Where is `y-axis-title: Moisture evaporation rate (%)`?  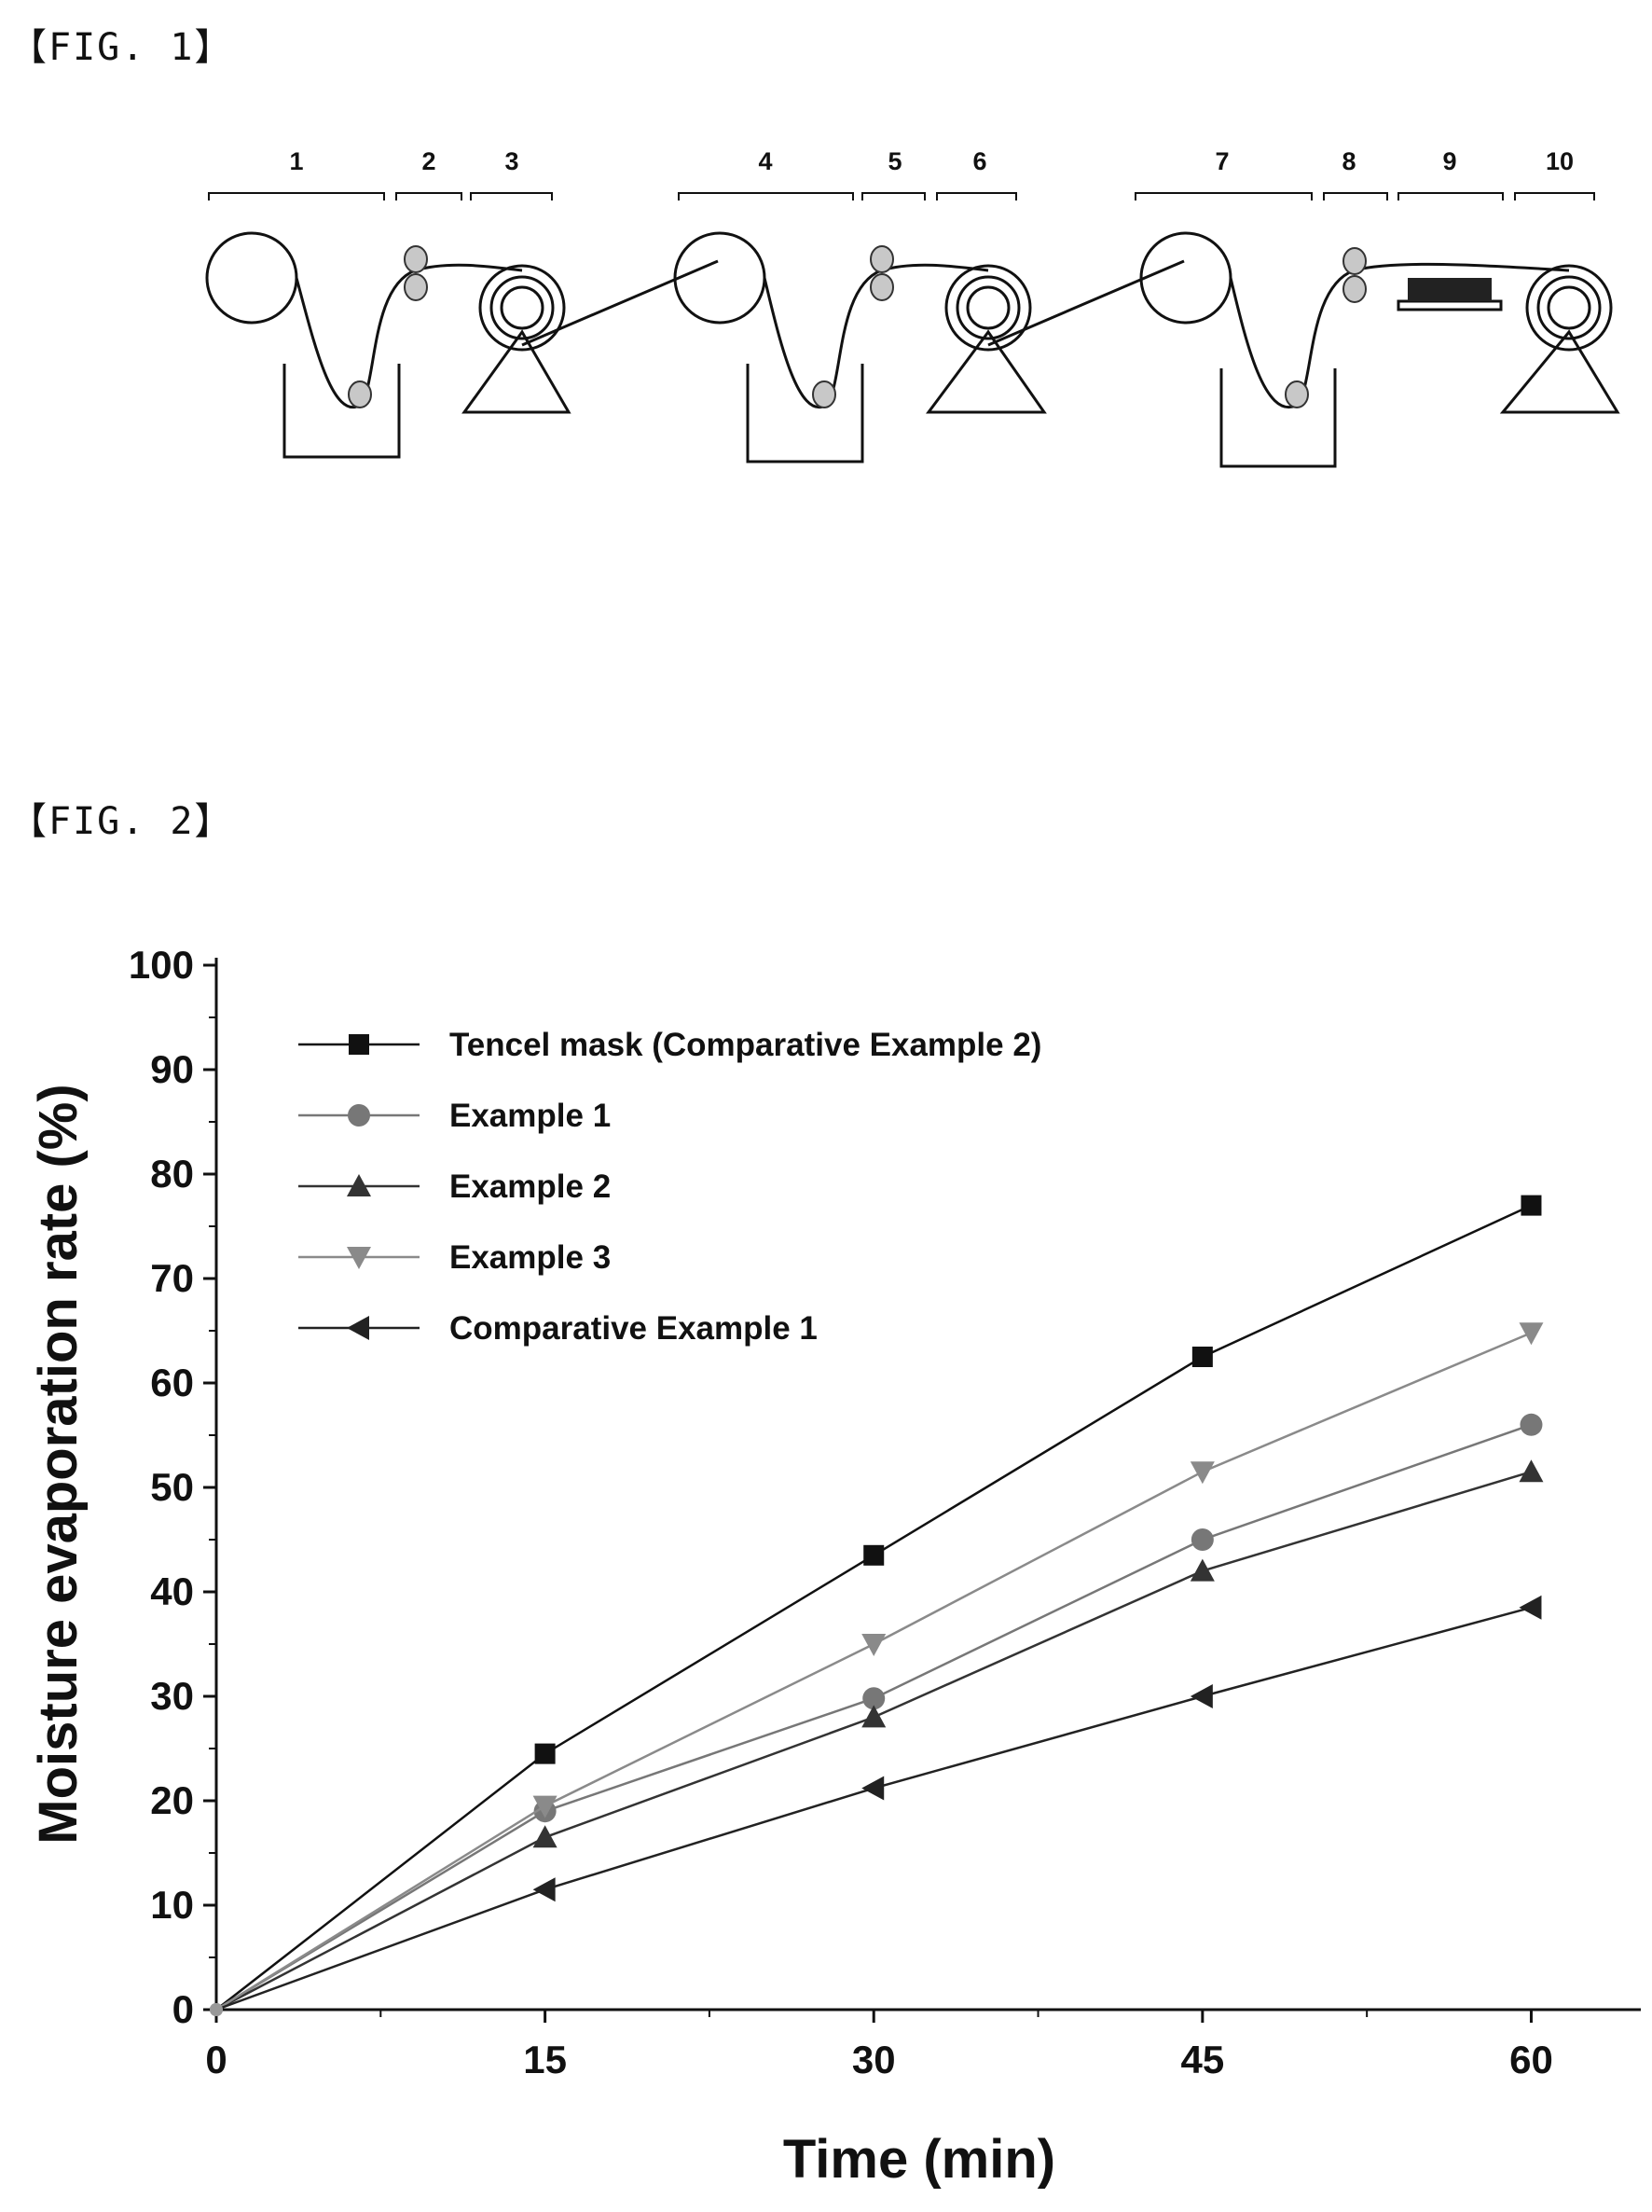
y-axis-title: Moisture evaporation rate (%) is located at coordinates (59, 1464).